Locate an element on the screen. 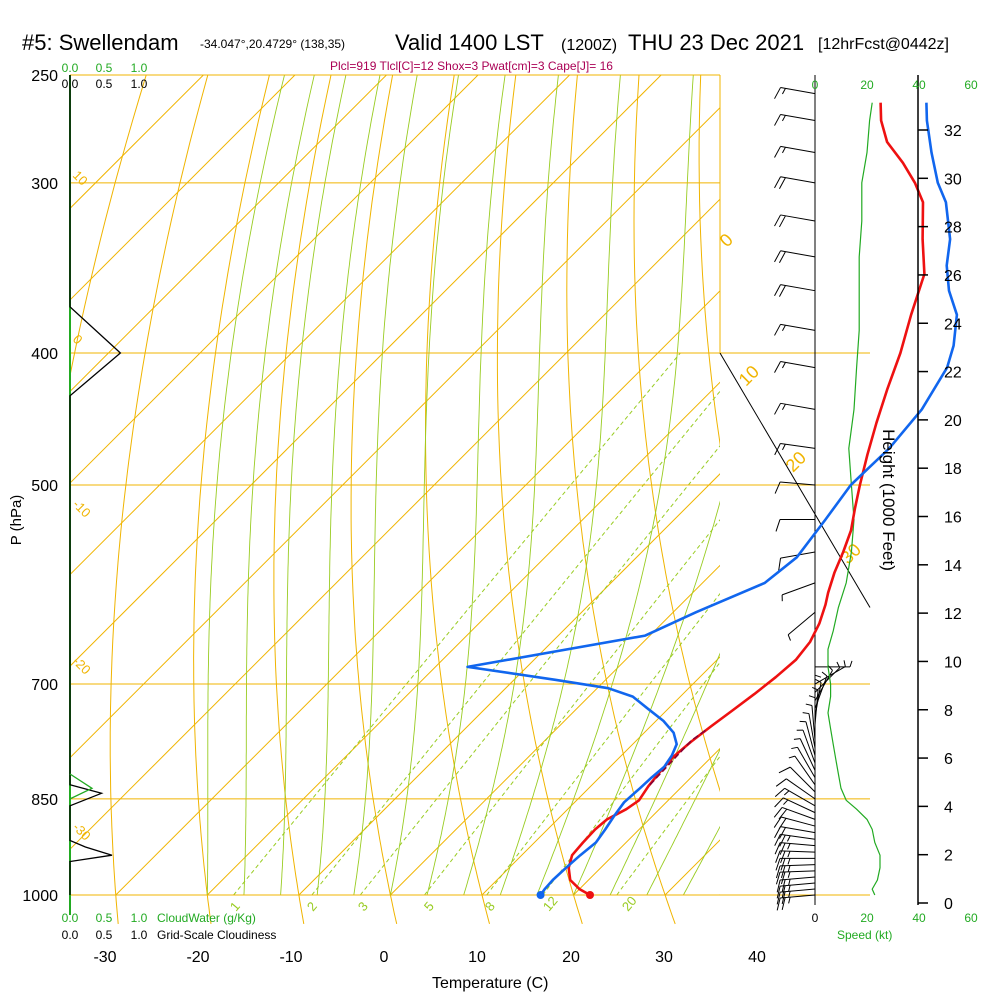 Image resolution: width=1000 pixels, height=1005 pixels. y-axis-title: P (hPa) is located at coordinates (16, 520).